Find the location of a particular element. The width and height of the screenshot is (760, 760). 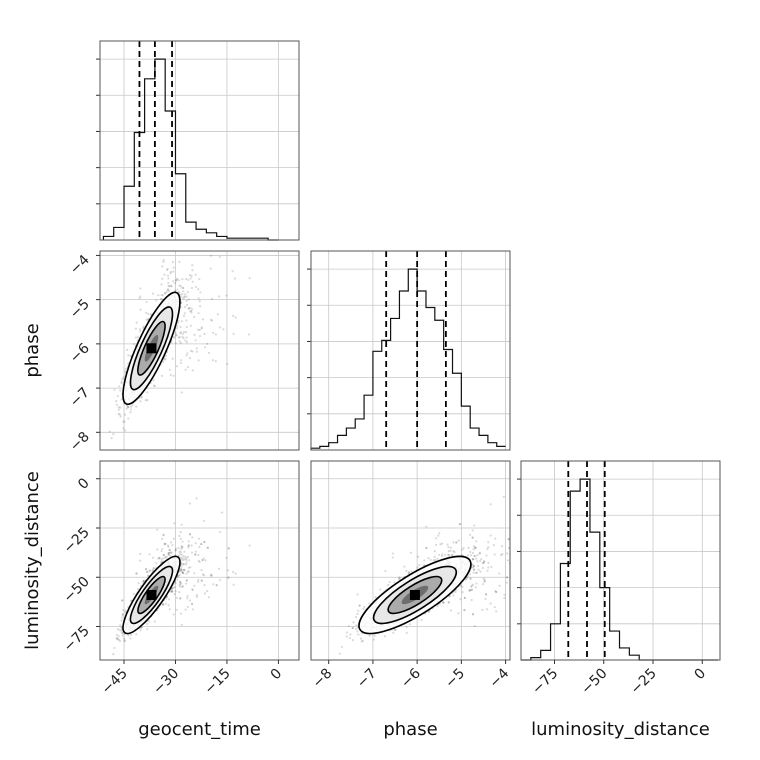

histogram-step-phase is located at coordinates (408, 359).